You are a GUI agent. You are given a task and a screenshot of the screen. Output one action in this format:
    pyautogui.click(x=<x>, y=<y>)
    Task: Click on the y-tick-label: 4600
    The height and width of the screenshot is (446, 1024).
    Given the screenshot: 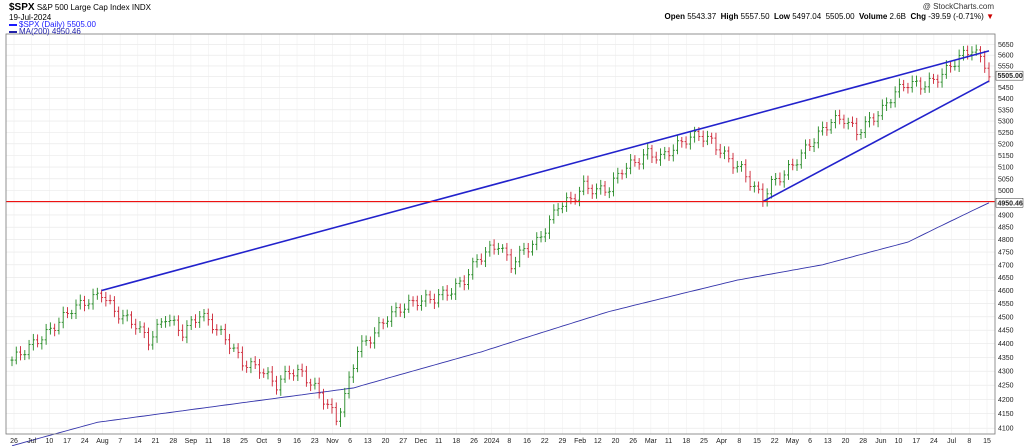 What is the action you would take?
    pyautogui.click(x=1006, y=291)
    